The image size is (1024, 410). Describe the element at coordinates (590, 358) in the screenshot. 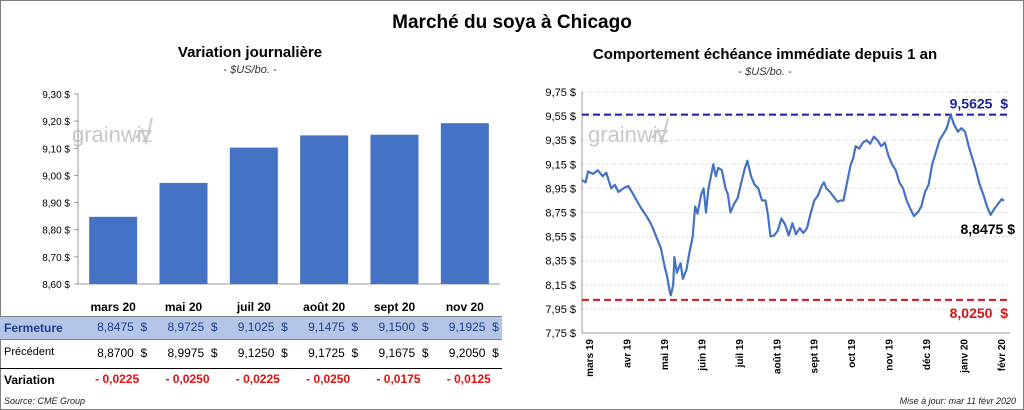

I see `x-tick-label: mars 19` at that location.